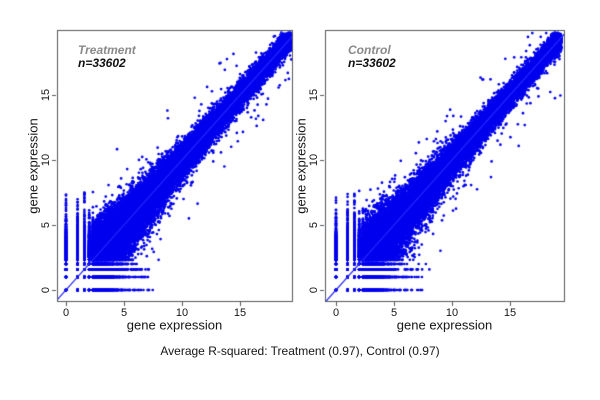 The image size is (600, 400). I want to click on panel-title: Treatment, so click(107, 50).